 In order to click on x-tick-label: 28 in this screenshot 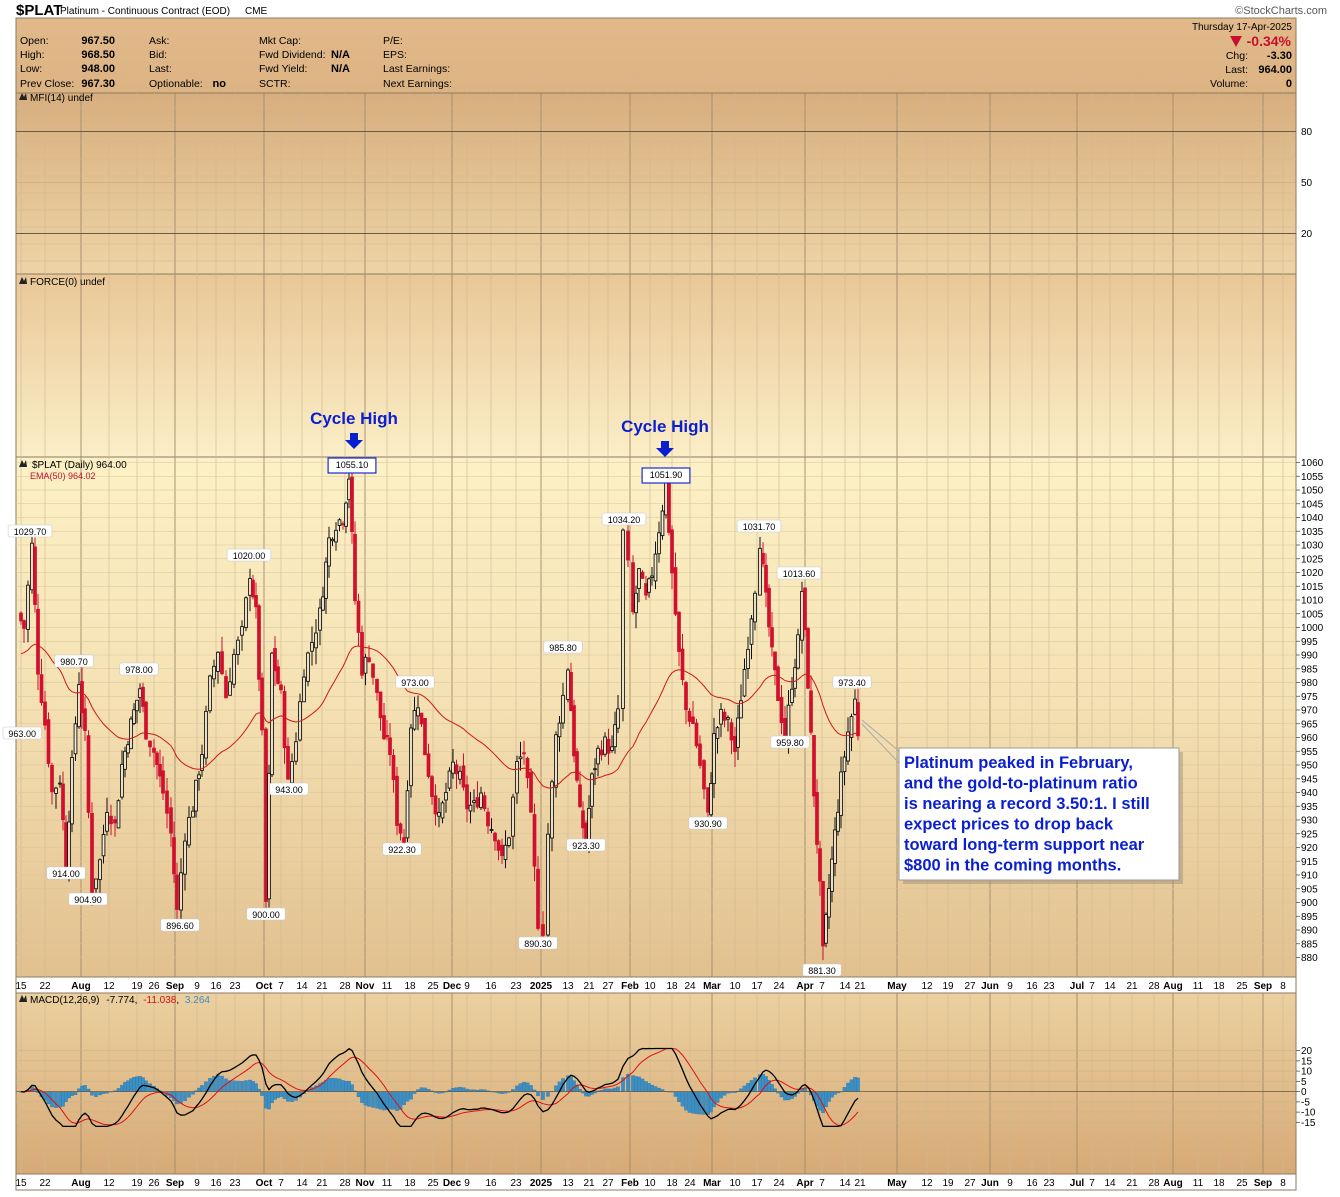, I will do `click(345, 986)`.